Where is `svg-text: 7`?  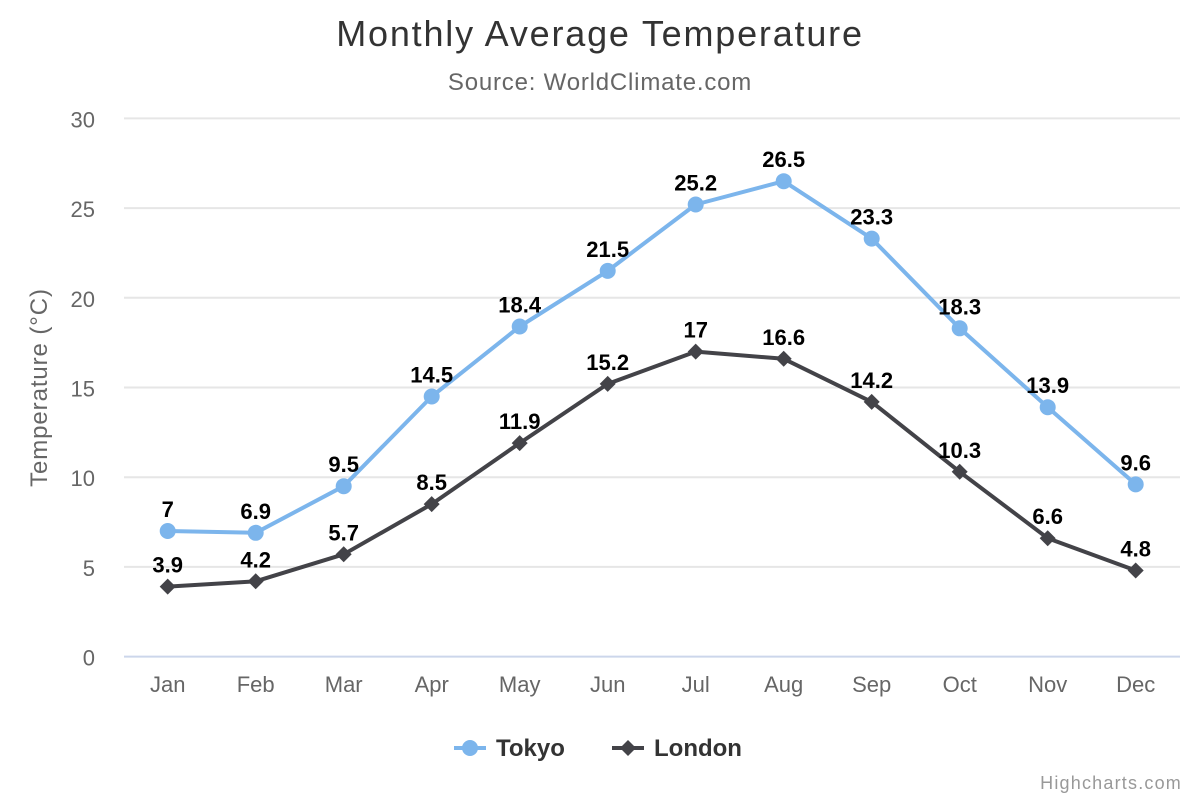
svg-text: 7 is located at coordinates (168, 509).